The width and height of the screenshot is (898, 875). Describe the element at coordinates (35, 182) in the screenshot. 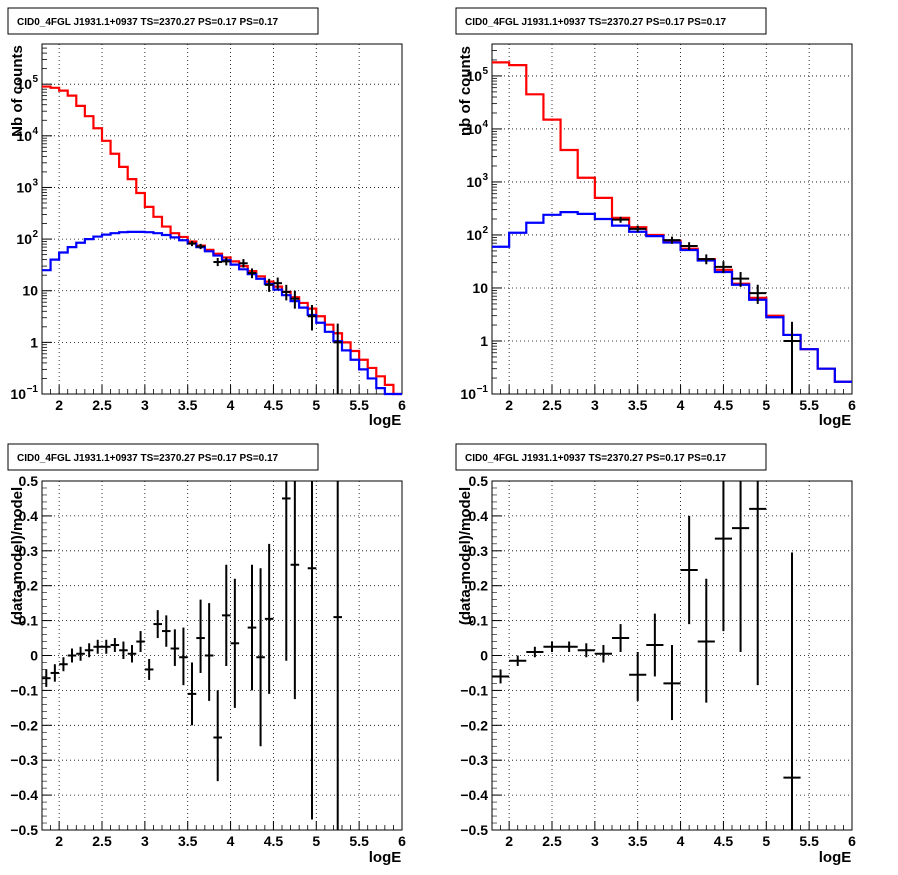

I see `y-tick-exponent: 3` at that location.